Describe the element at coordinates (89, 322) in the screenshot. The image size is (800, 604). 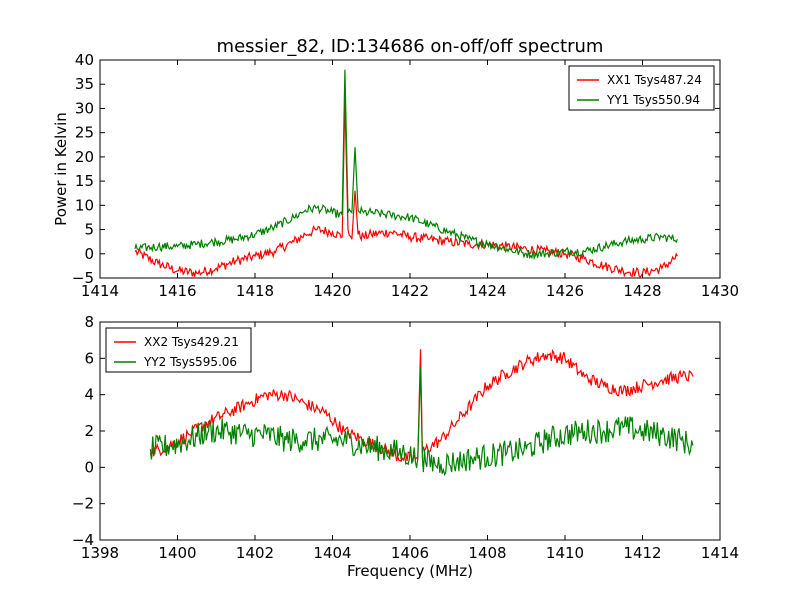
I see `y-tick-label: 8` at that location.